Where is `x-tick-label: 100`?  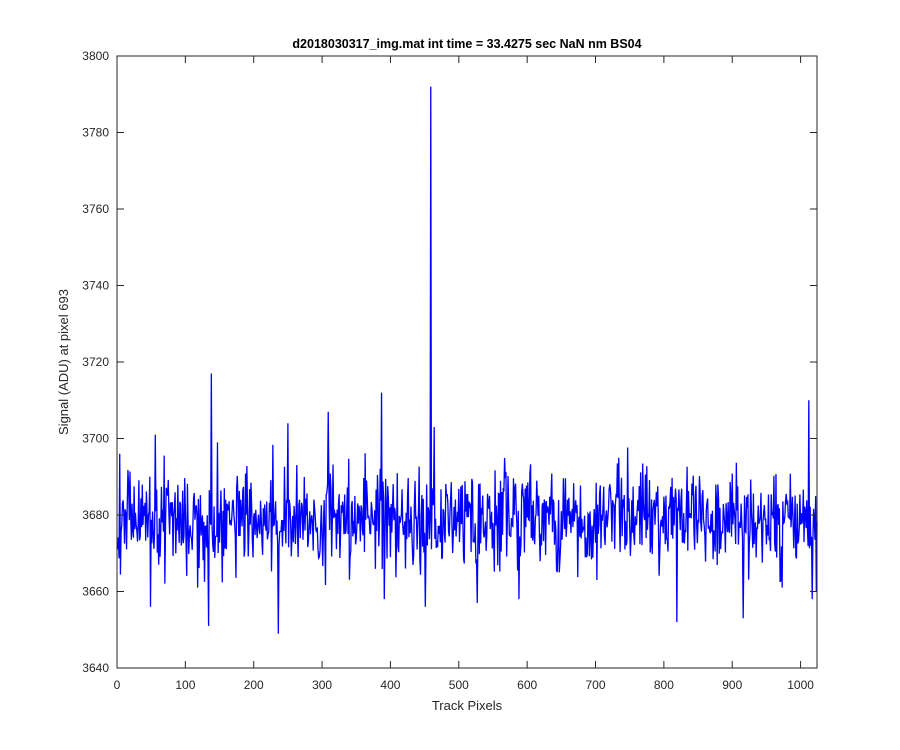
x-tick-label: 100 is located at coordinates (185, 685).